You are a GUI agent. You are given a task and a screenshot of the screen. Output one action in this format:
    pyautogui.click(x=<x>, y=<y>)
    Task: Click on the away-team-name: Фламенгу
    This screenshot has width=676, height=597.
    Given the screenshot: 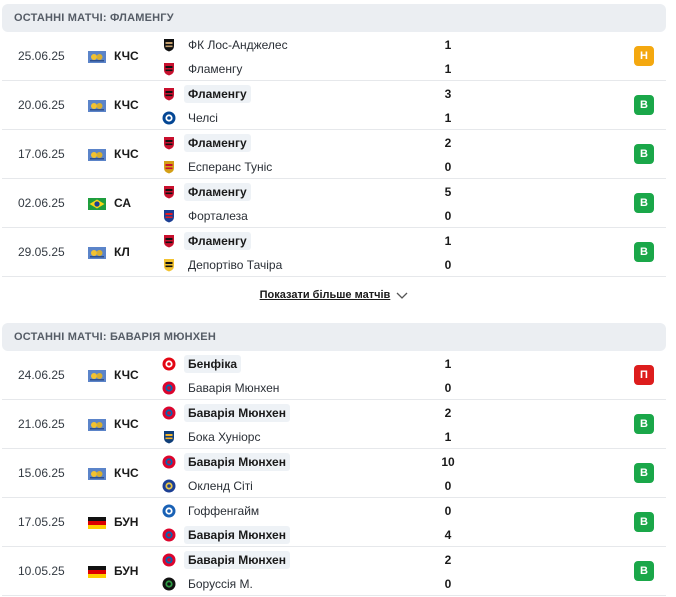 What is the action you would take?
    pyautogui.click(x=215, y=69)
    